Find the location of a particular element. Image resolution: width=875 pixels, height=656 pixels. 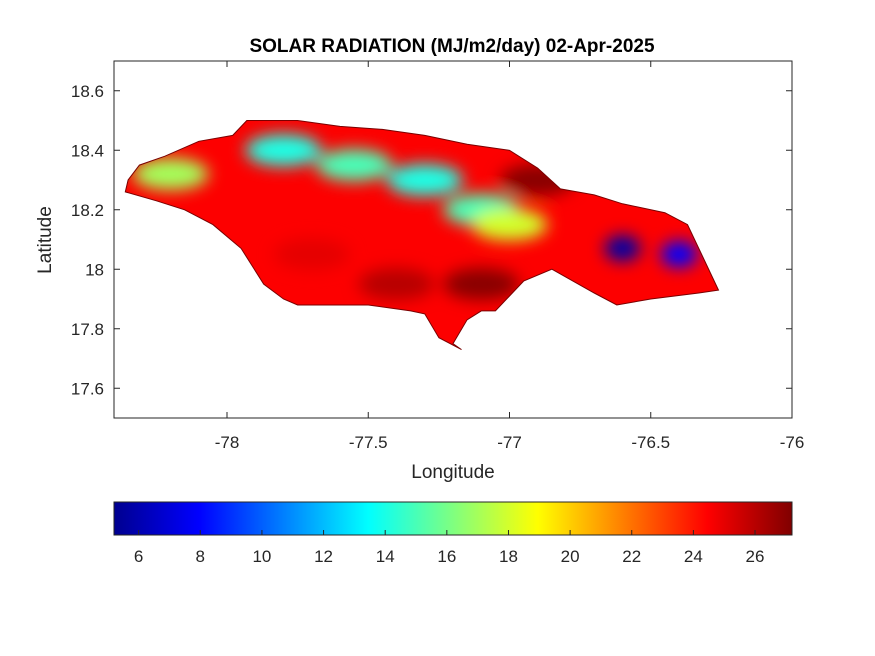

x-tick-label: -77 is located at coordinates (509, 442).